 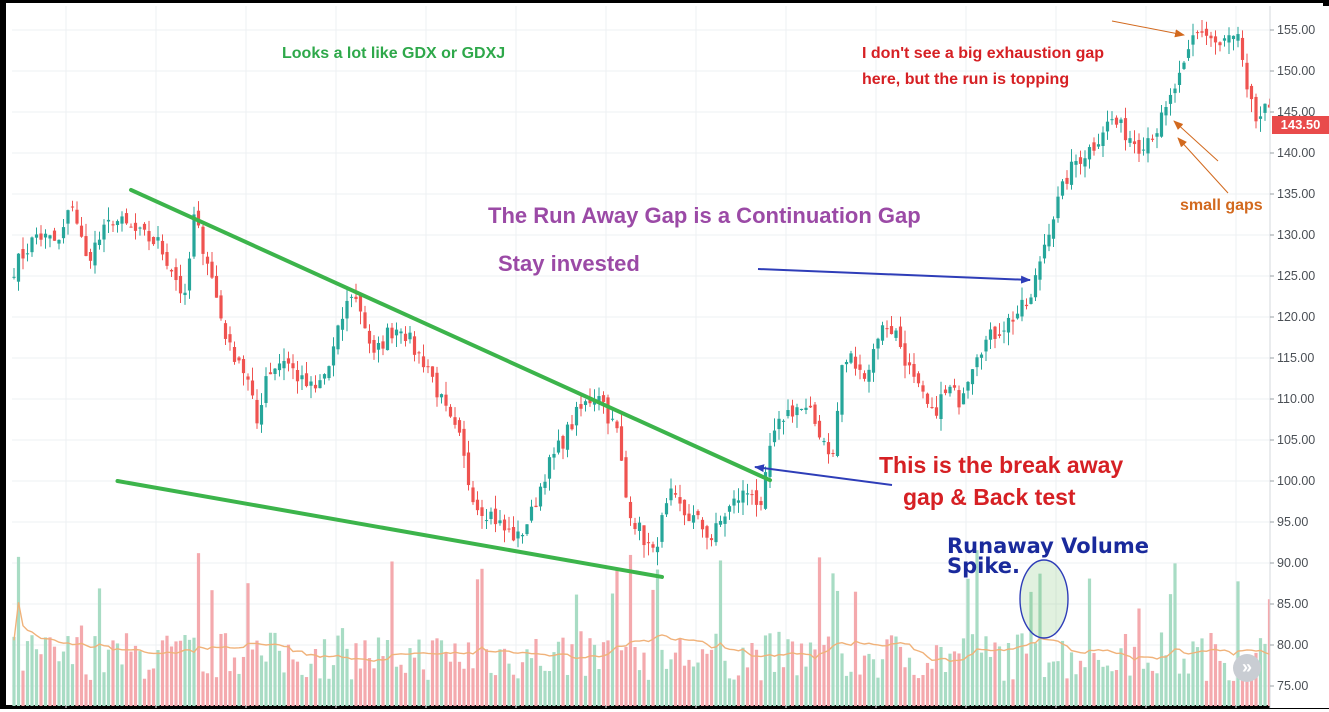 What do you see at coordinates (1296, 317) in the screenshot?
I see `price-tick-label: 120.00` at bounding box center [1296, 317].